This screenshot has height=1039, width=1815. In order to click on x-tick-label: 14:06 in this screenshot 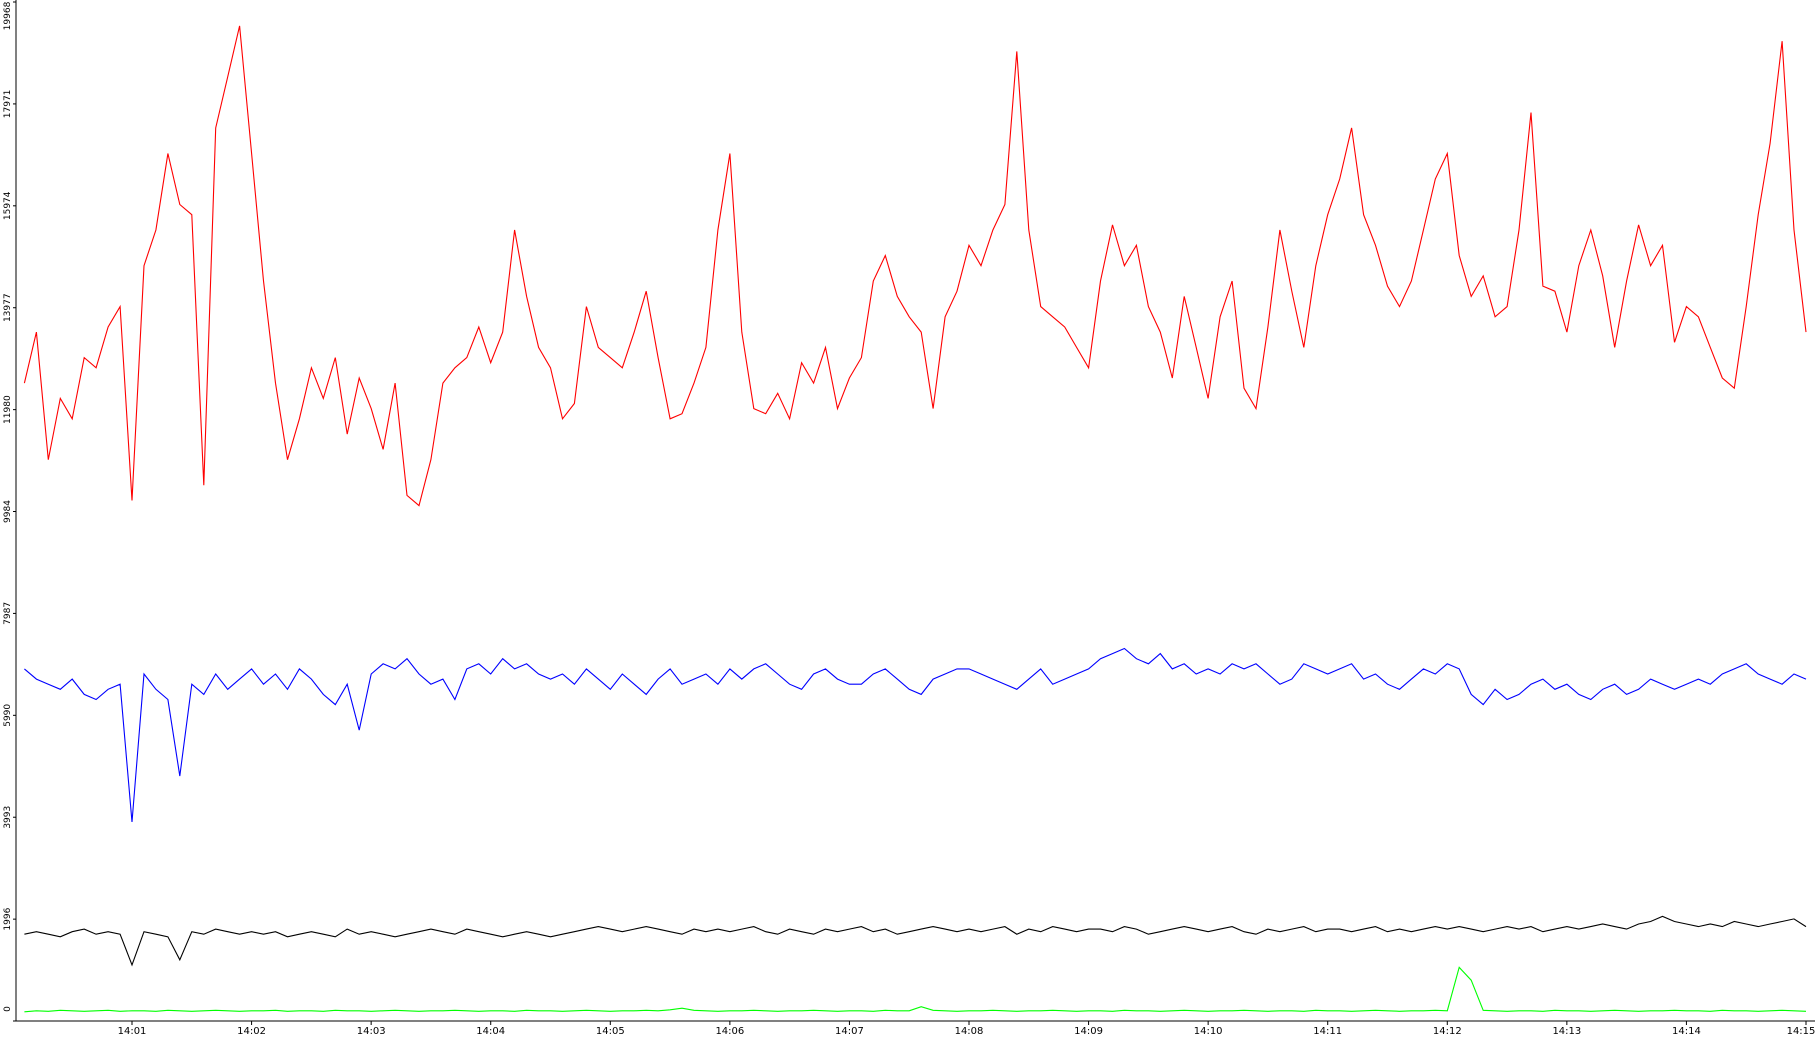, I will do `click(729, 1031)`.